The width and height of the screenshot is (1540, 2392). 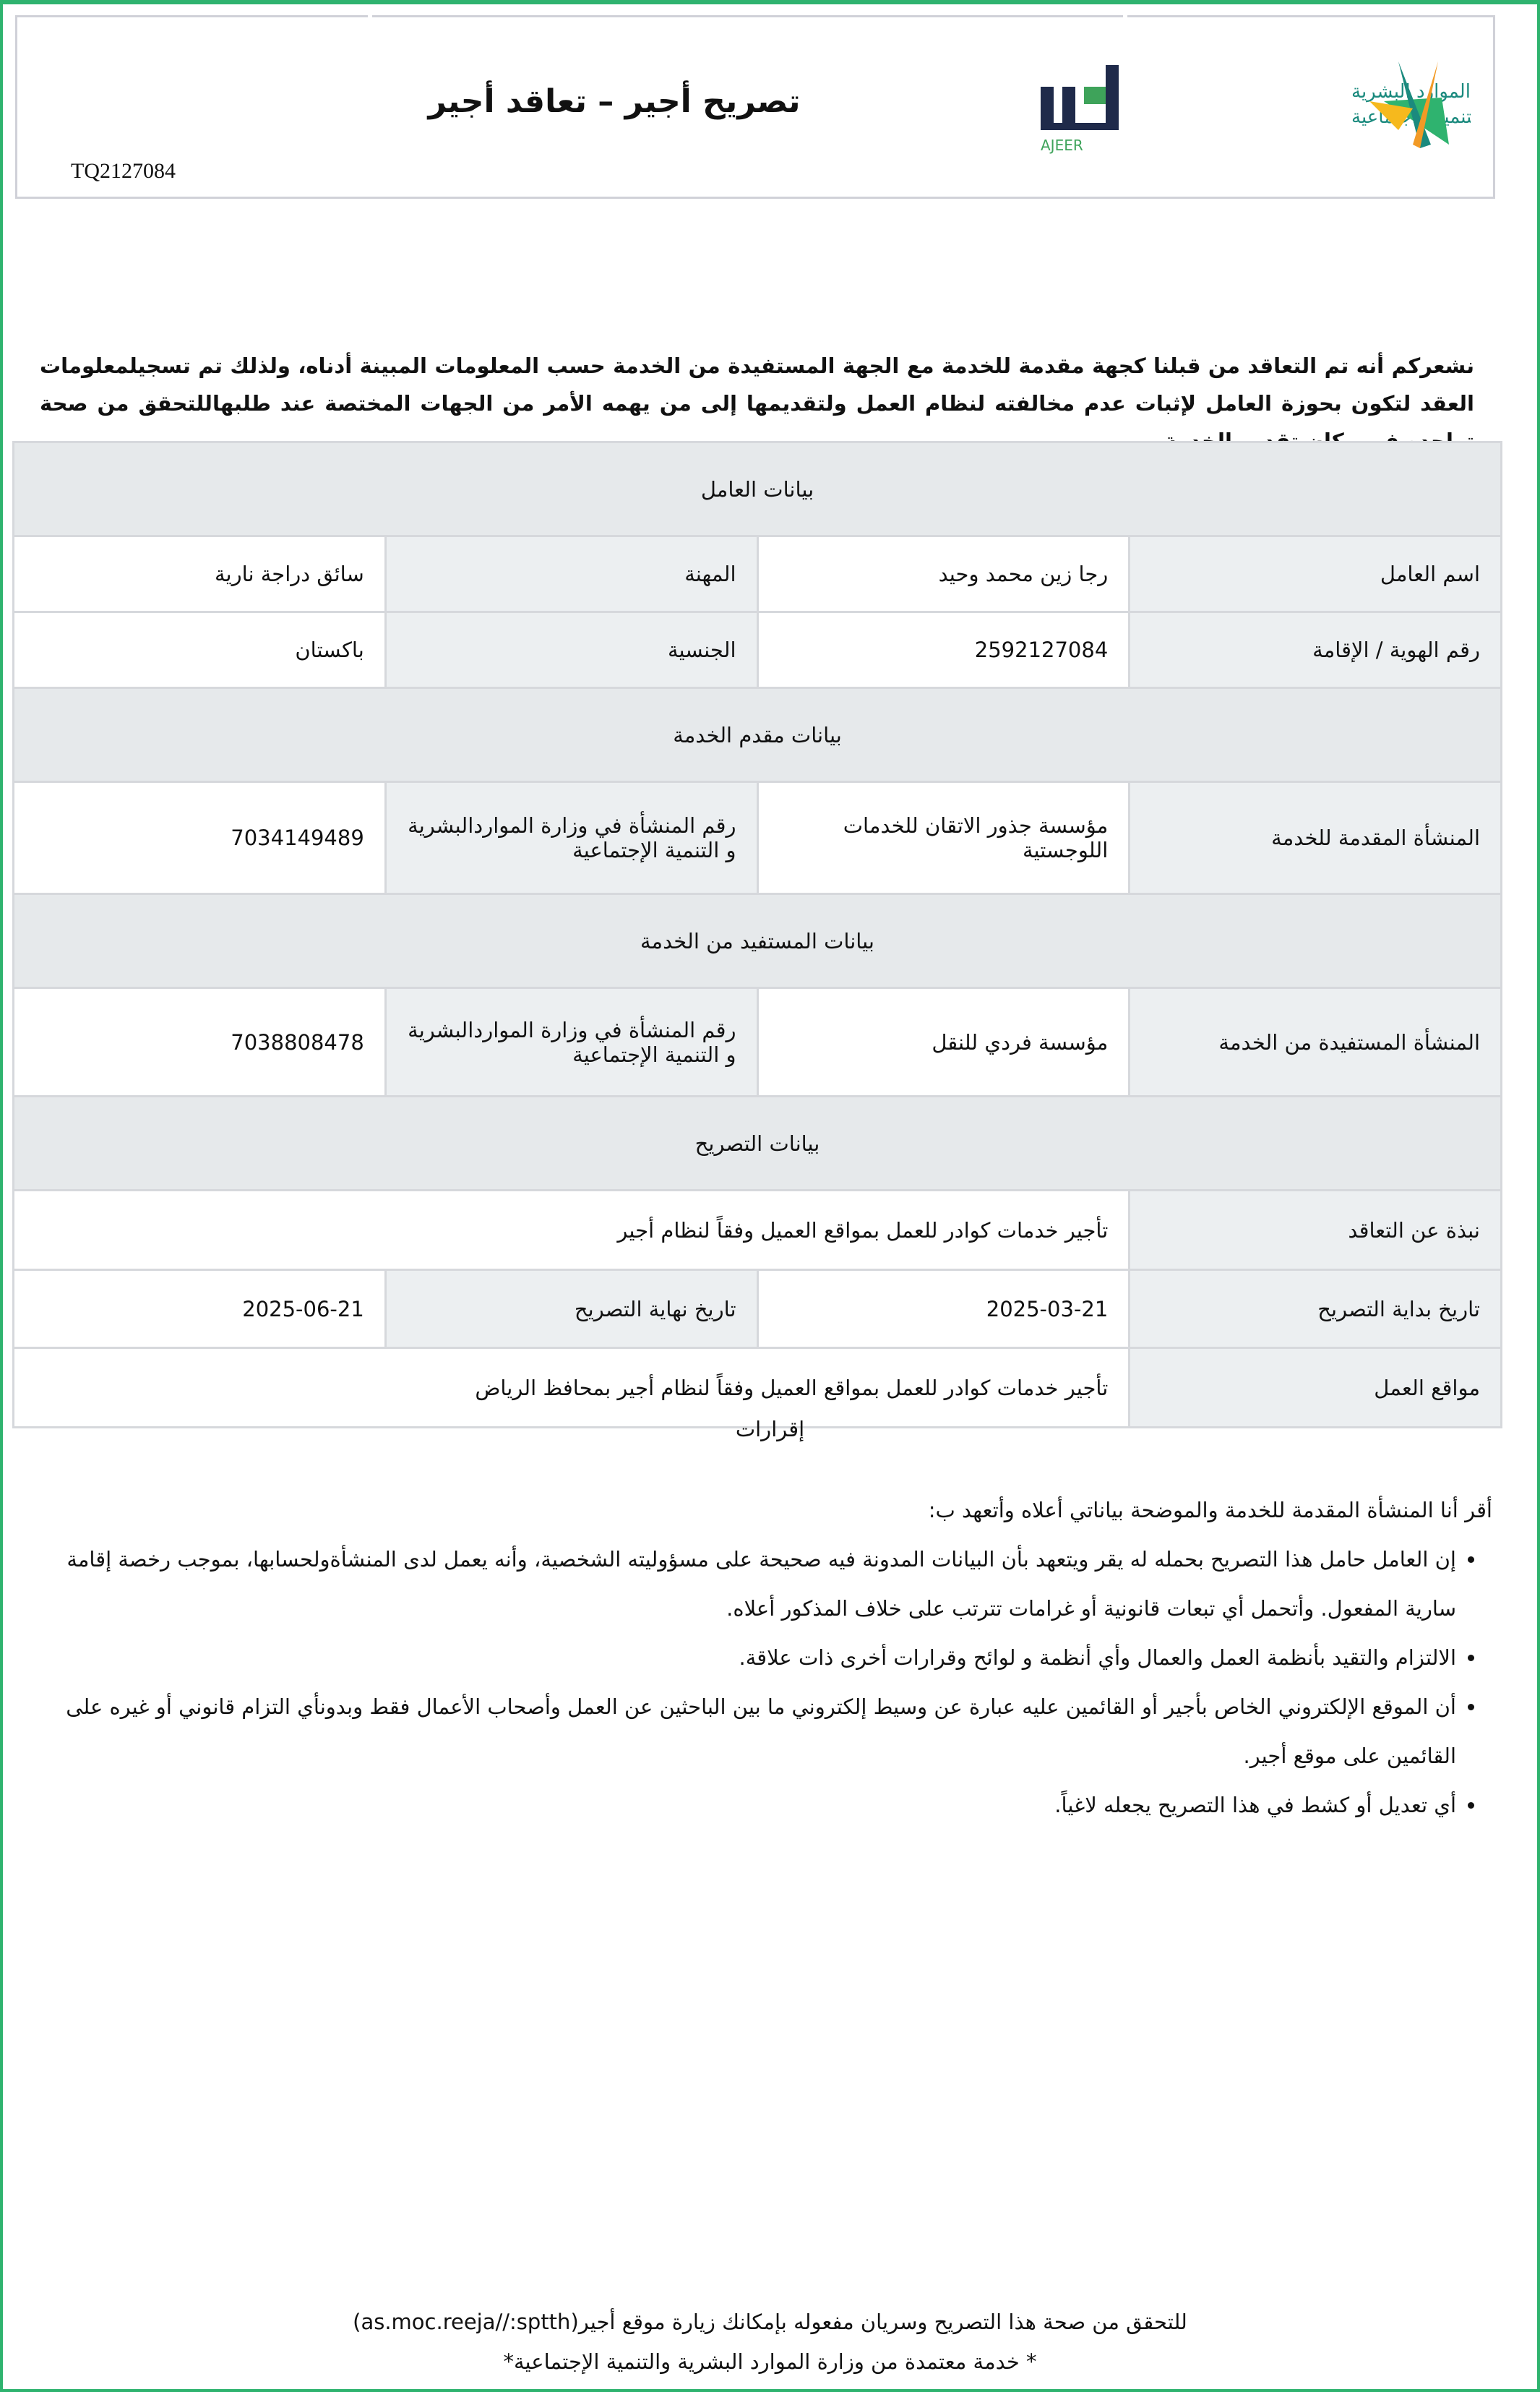 What do you see at coordinates (1080, 109) in the screenshot?
I see `ajeer-logo: AJEER` at bounding box center [1080, 109].